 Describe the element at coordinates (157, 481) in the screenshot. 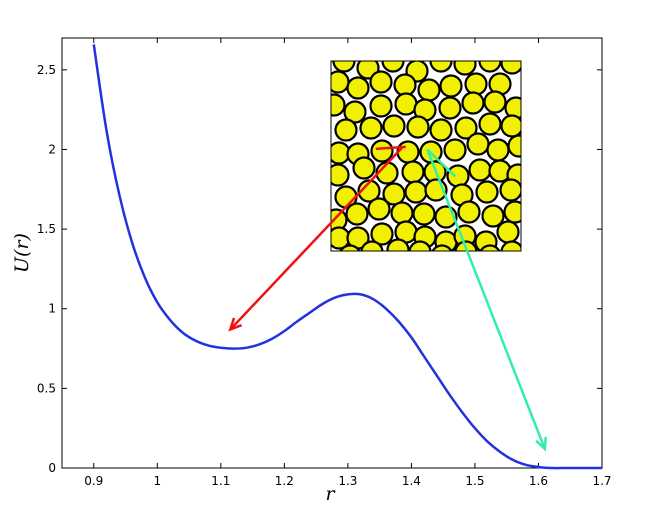

I see `x-tick-label: 1` at that location.